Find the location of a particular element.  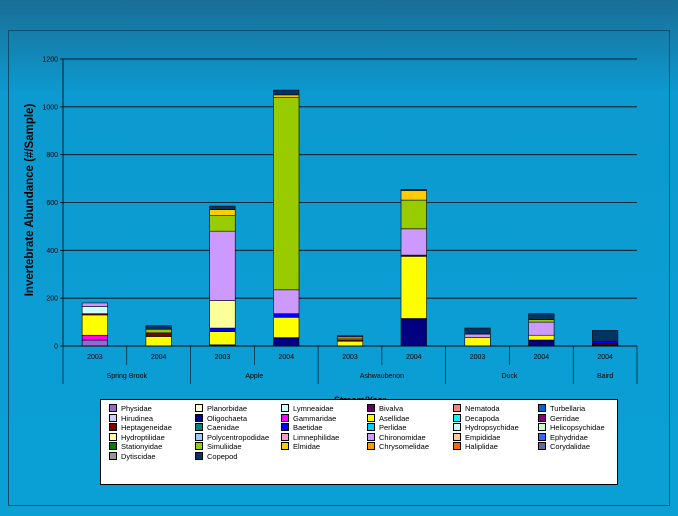

legend-item: Stationyidae is located at coordinates (135, 446).